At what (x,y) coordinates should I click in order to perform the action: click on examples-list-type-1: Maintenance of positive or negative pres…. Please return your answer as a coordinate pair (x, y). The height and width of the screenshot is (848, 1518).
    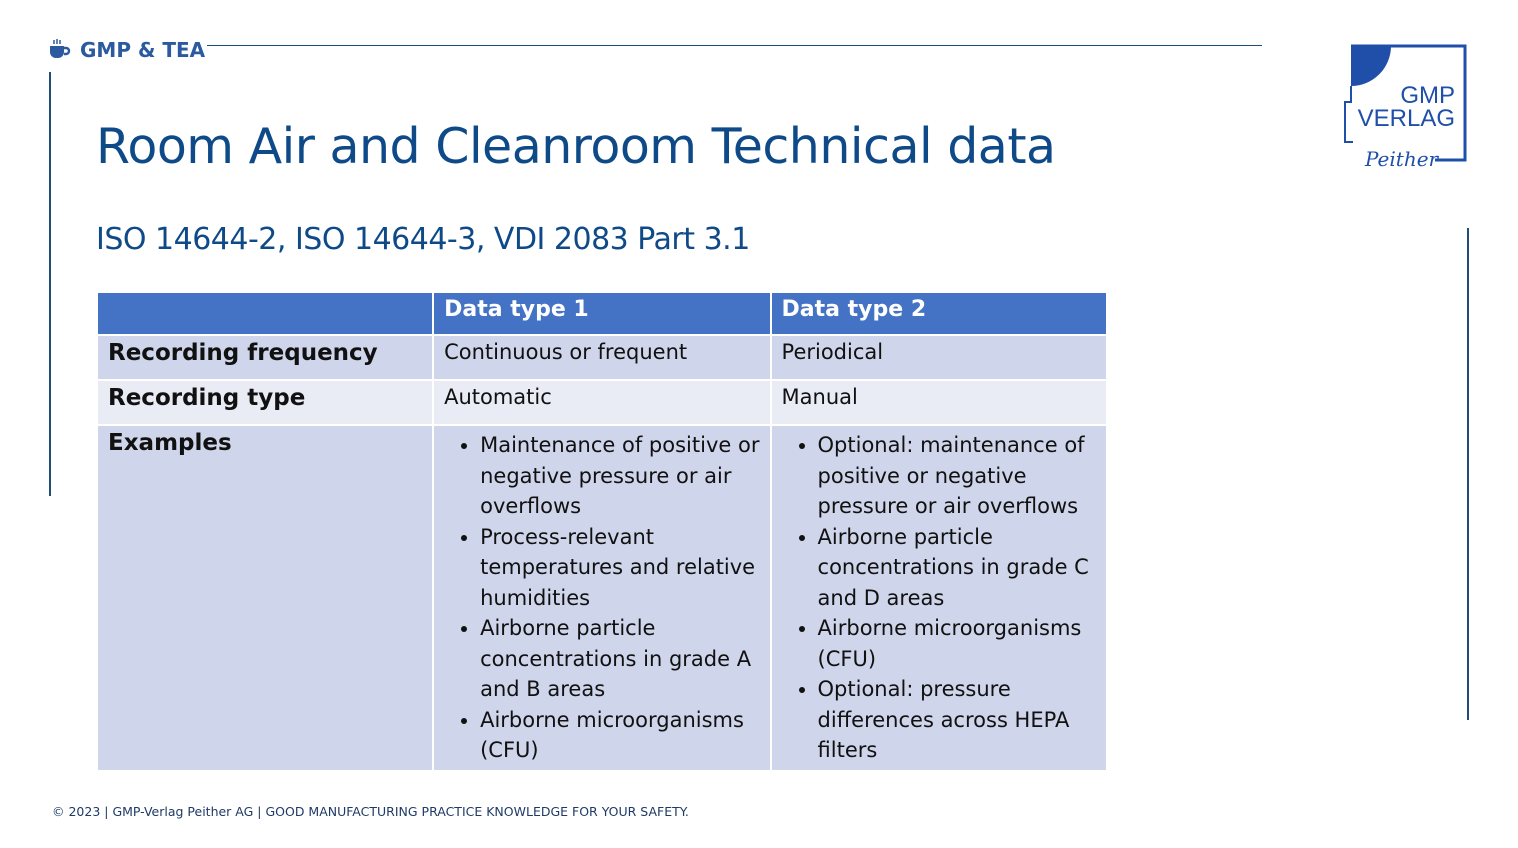
    Looking at the image, I should click on (601, 598).